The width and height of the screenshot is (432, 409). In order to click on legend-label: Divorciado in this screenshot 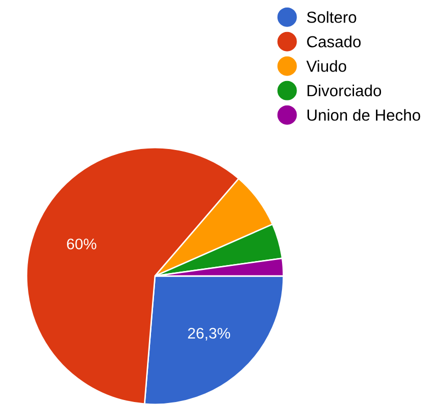, I will do `click(345, 90)`.